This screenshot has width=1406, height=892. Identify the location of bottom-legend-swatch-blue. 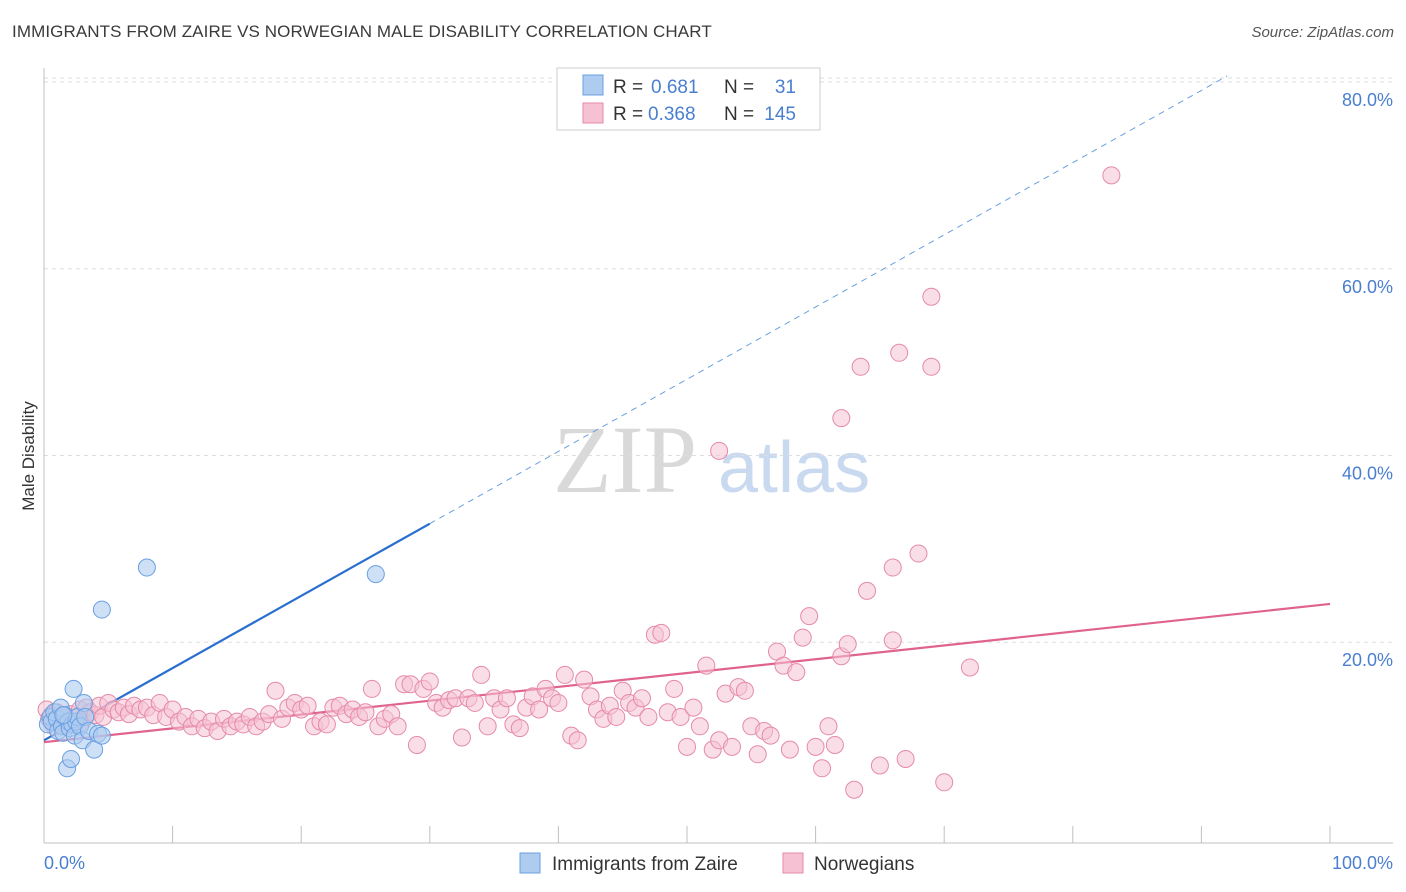
(530, 863).